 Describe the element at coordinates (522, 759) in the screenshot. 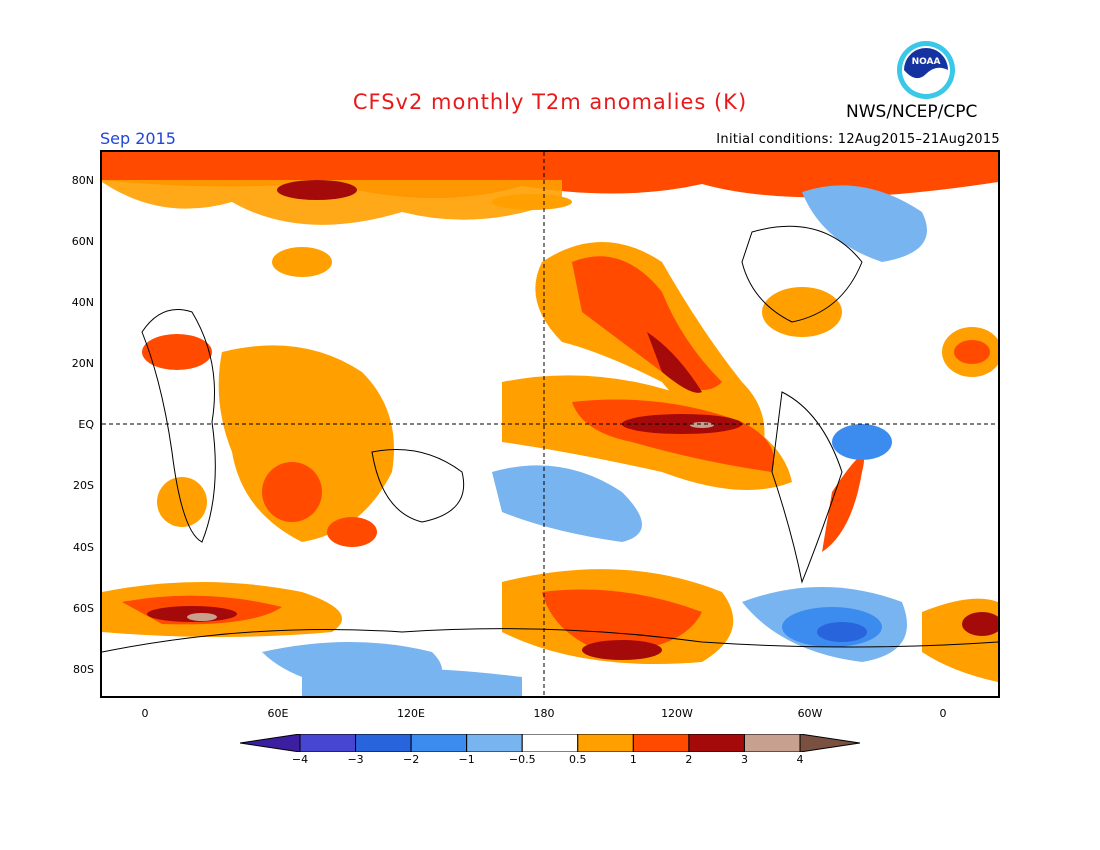

I see `colorbar-label: −0.5` at that location.